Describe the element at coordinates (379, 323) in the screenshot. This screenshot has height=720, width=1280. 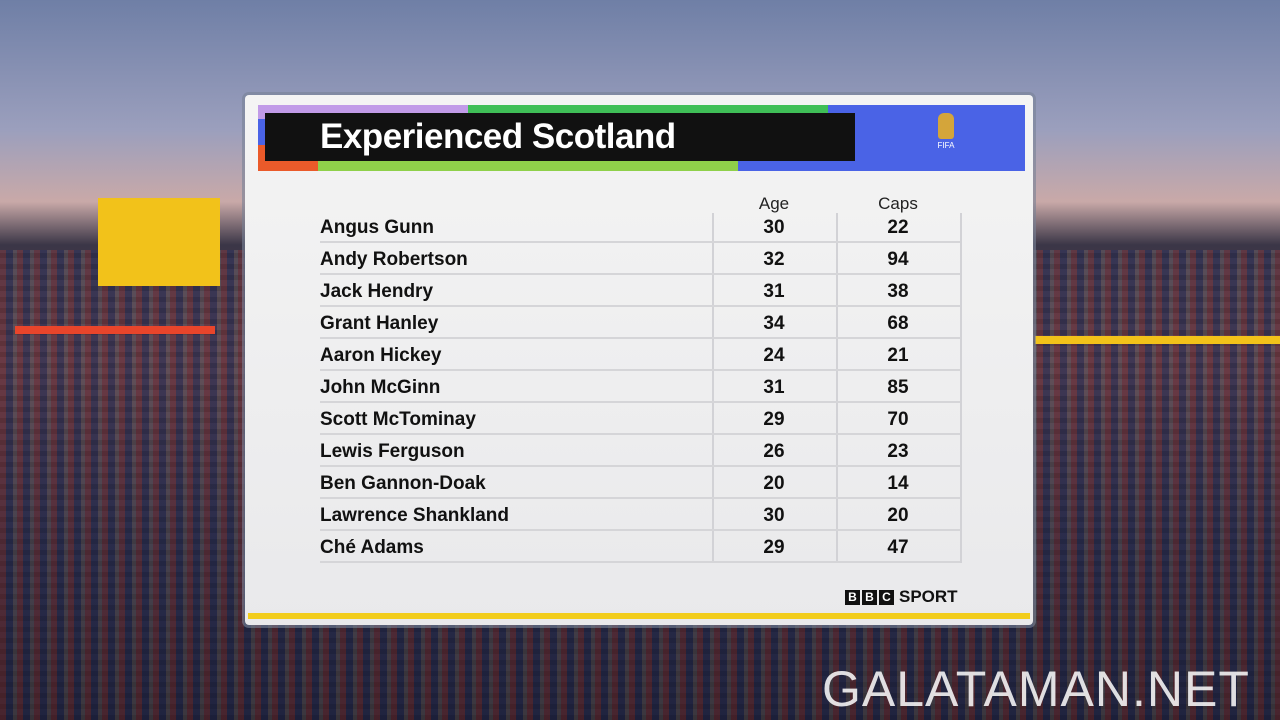
I see `player-name: Grant Hanley` at that location.